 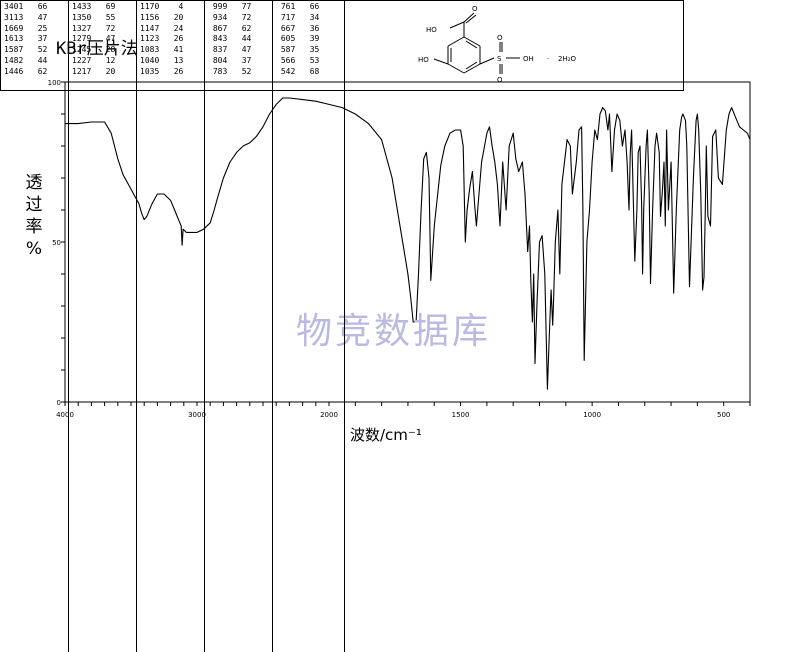 What do you see at coordinates (528, 59) in the screenshot?
I see `sulfonic-oh-label: OH` at bounding box center [528, 59].